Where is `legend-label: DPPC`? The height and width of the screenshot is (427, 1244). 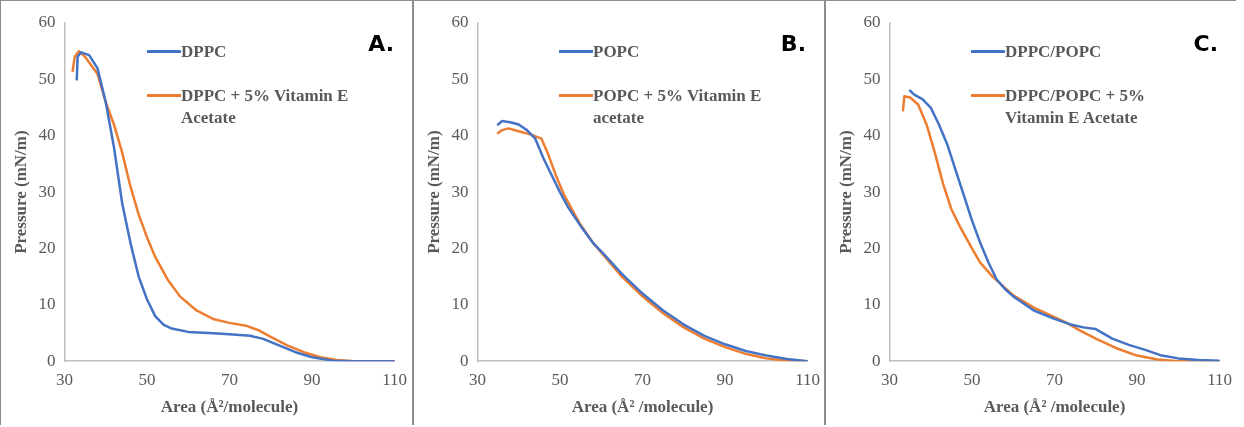
legend-label: DPPC is located at coordinates (204, 52).